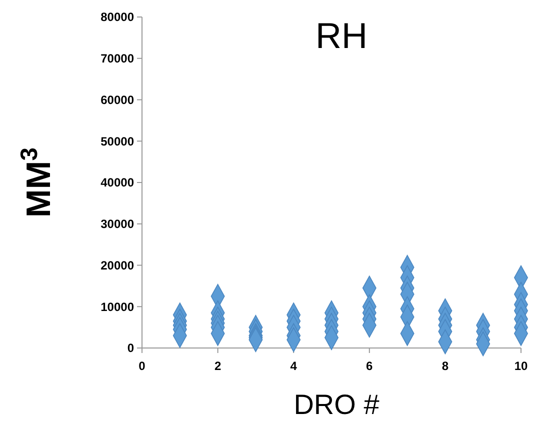 Image resolution: width=535 pixels, height=432 pixels. Describe the element at coordinates (117, 307) in the screenshot. I see `y-tick-label: 10000` at that location.